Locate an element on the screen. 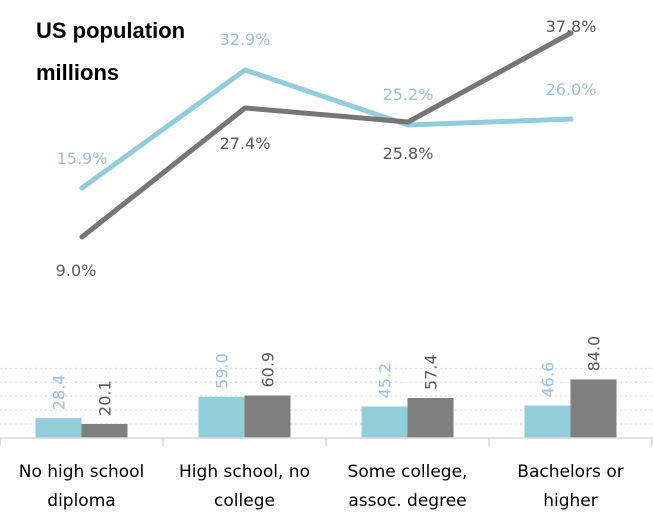 This screenshot has width=653, height=518. bars is located at coordinates (326, 408).